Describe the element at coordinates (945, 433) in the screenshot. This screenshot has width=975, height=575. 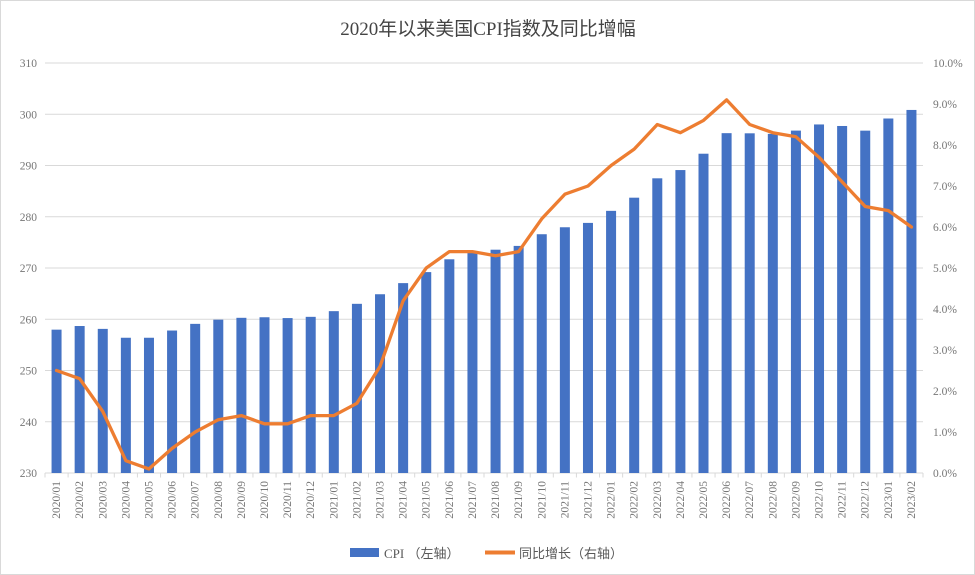
I see `right-axis-tick-label: 1.0%` at that location.